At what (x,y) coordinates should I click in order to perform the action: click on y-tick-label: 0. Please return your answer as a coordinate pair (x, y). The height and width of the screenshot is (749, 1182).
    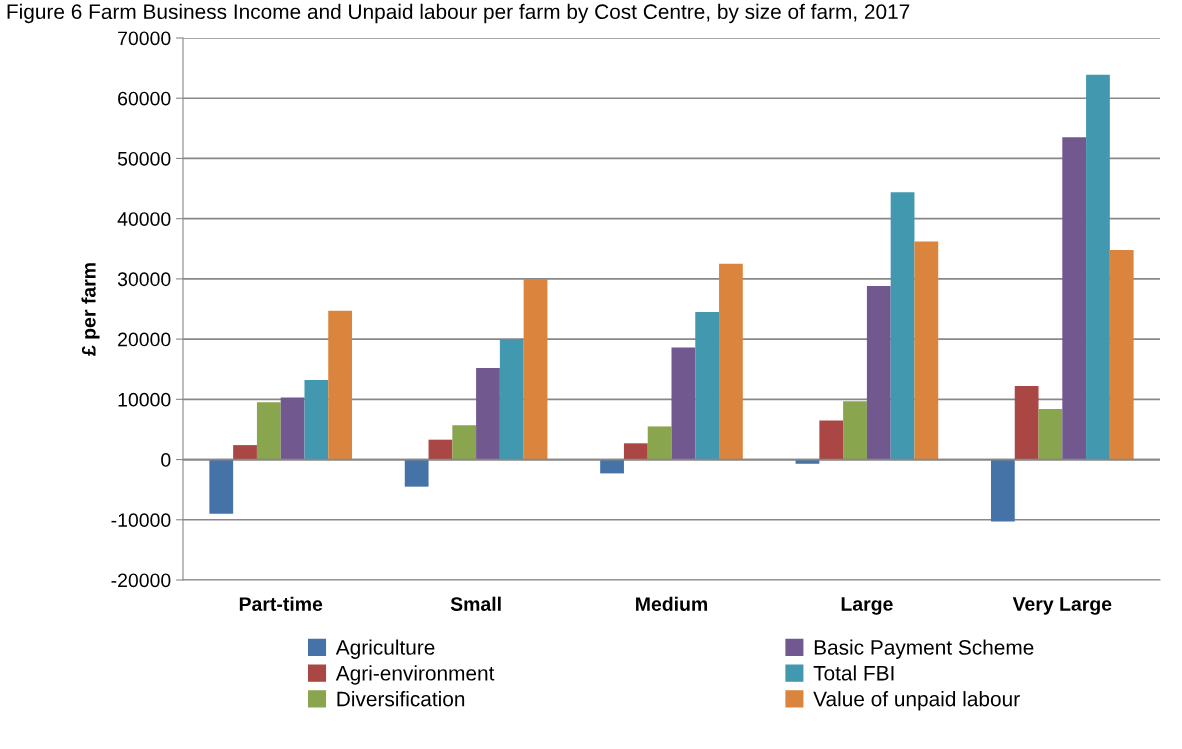
    Looking at the image, I should click on (166, 460).